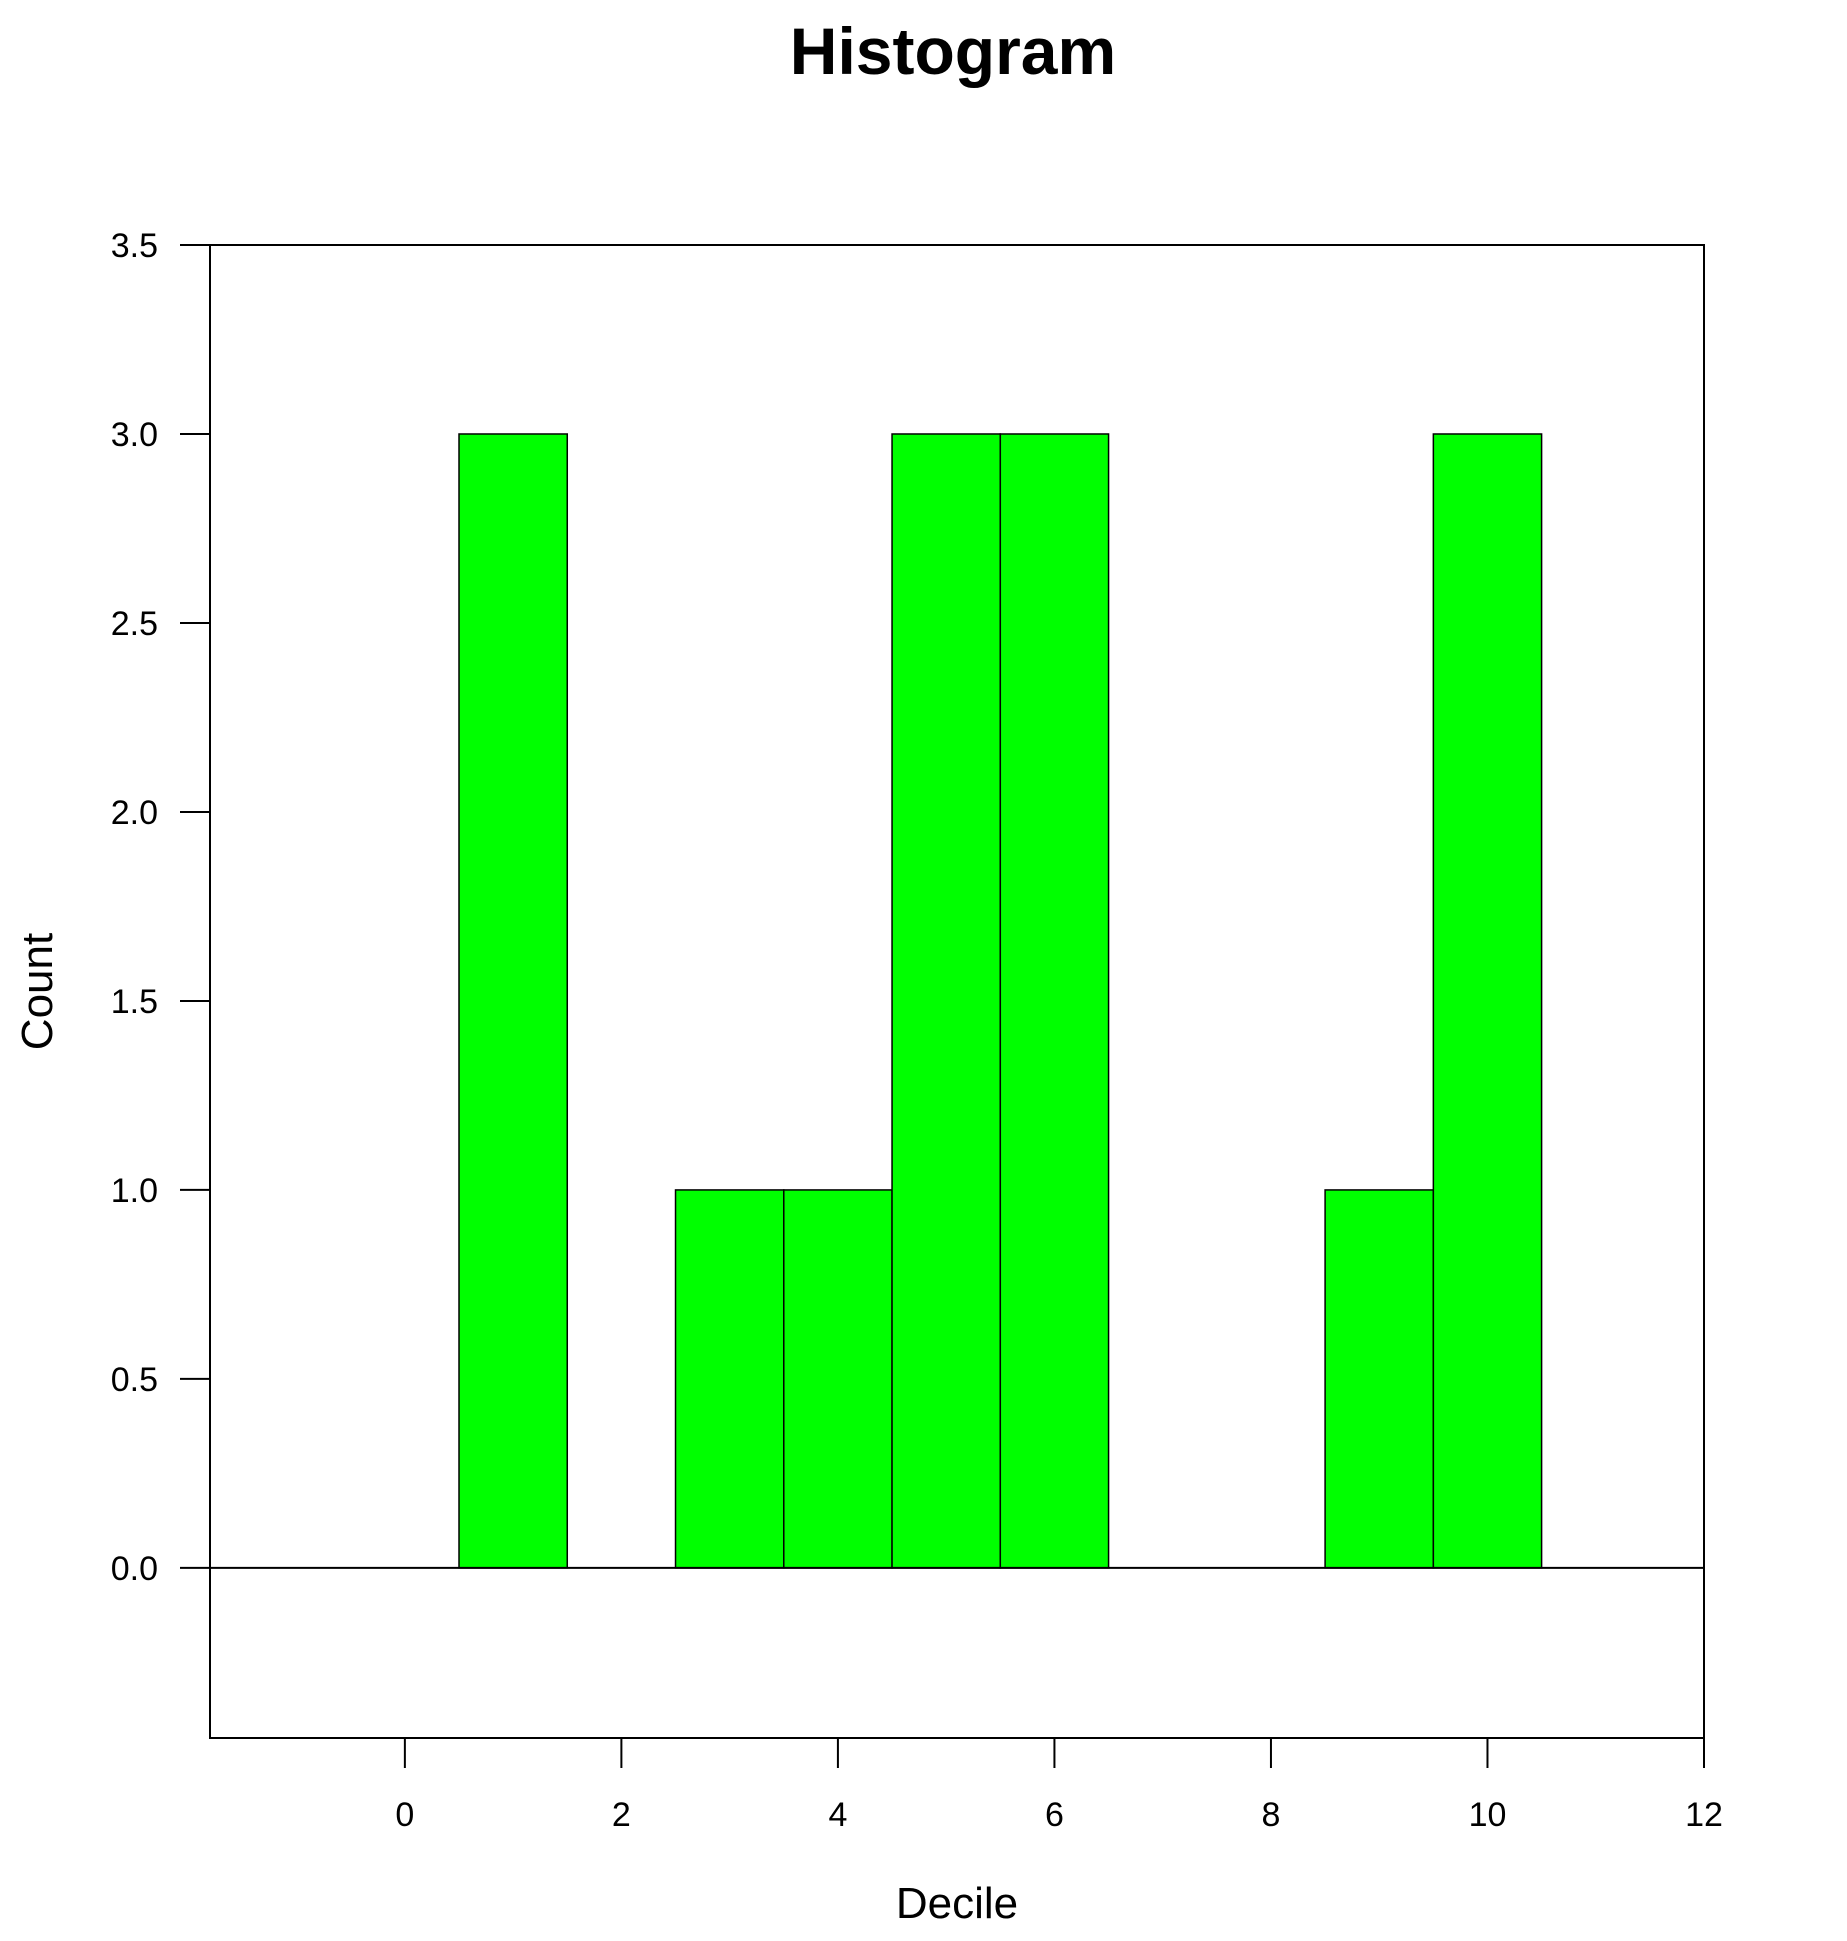  What do you see at coordinates (134, 813) in the screenshot?
I see `y-tick-label: 2.0` at bounding box center [134, 813].